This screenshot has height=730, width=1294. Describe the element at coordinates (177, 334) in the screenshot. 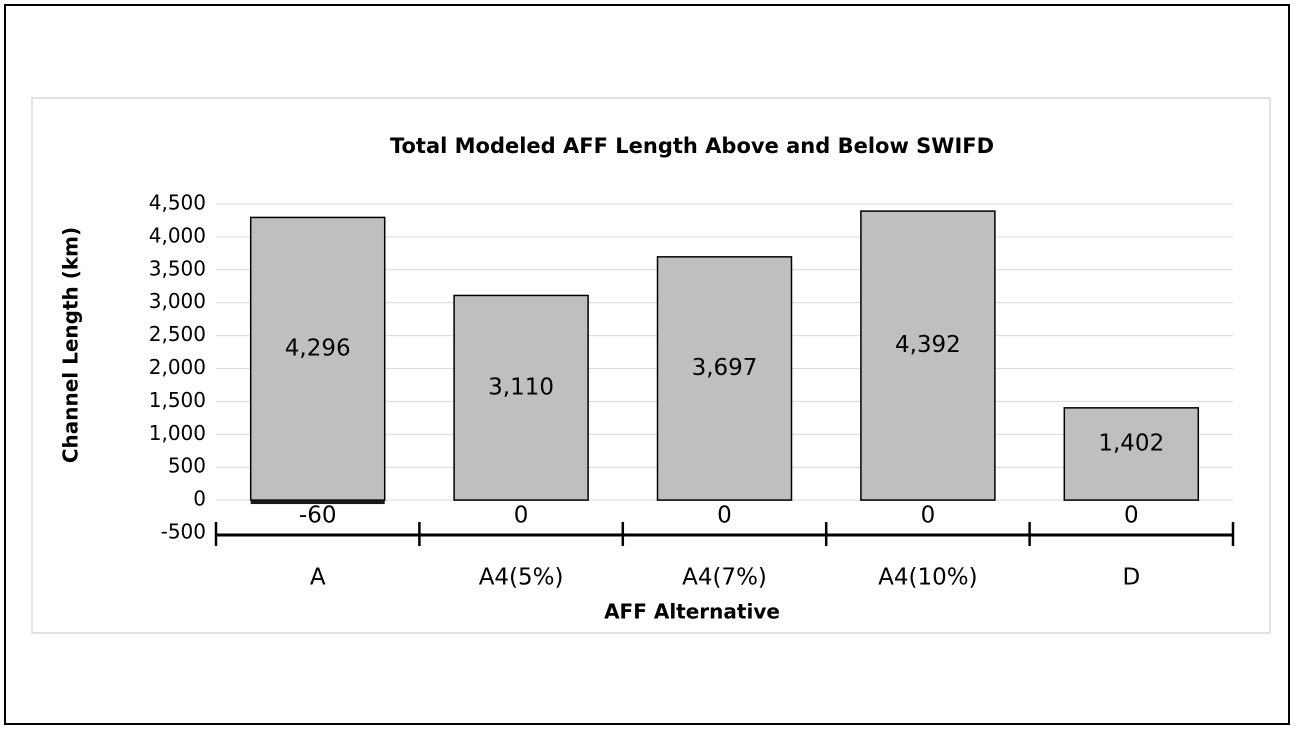

I see `y-tick-label: 2,500` at that location.